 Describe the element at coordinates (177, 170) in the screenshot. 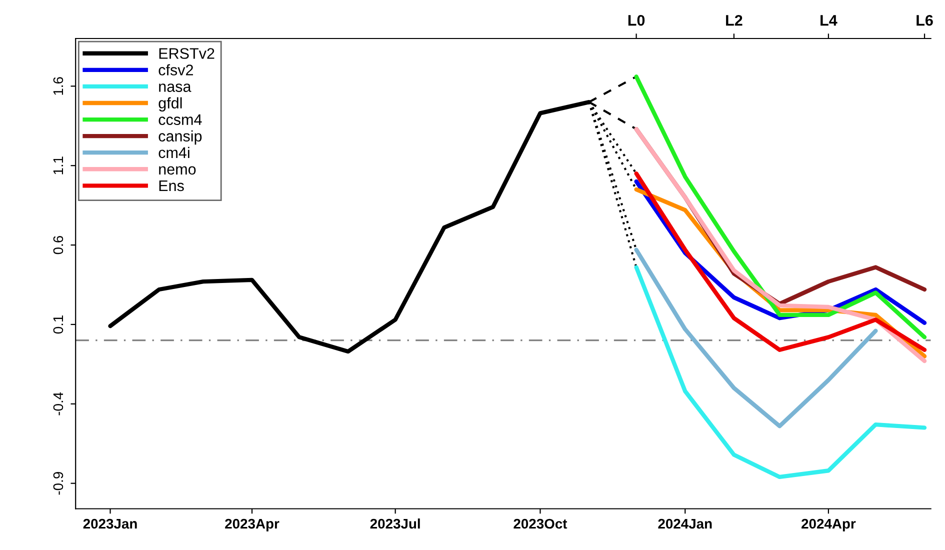

I see `legend-label: nemo` at that location.